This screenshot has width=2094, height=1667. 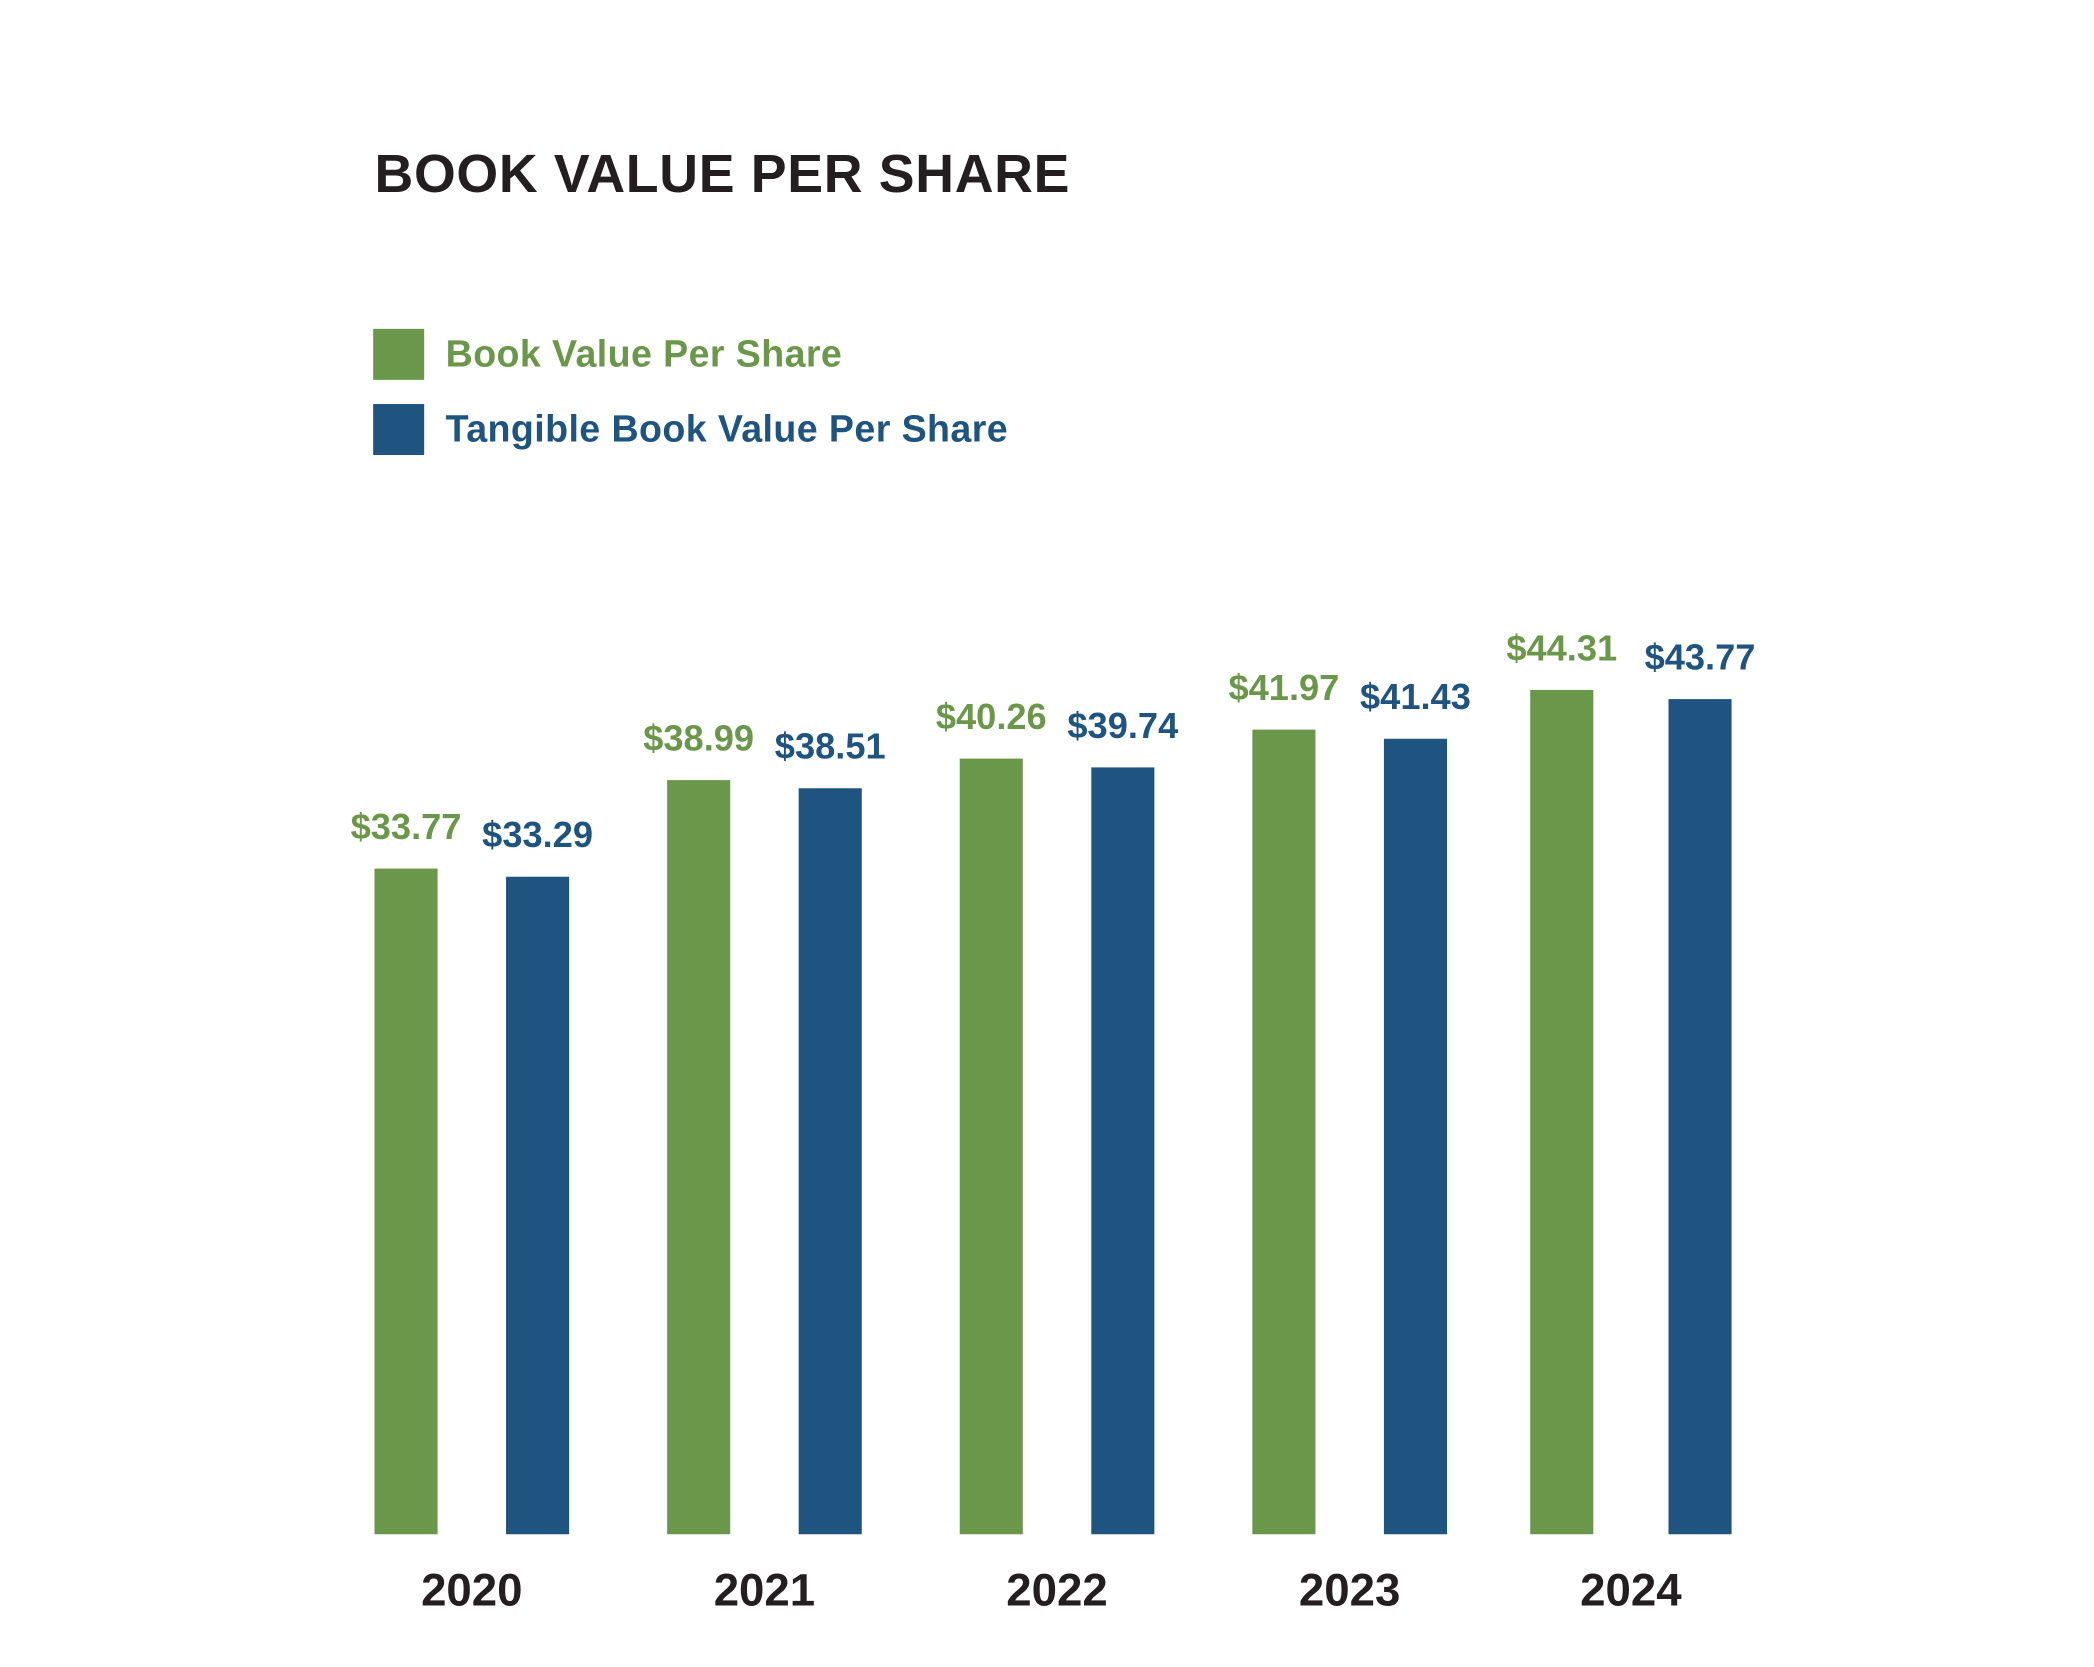 What do you see at coordinates (698, 738) in the screenshot?
I see `data-label: $38.99` at bounding box center [698, 738].